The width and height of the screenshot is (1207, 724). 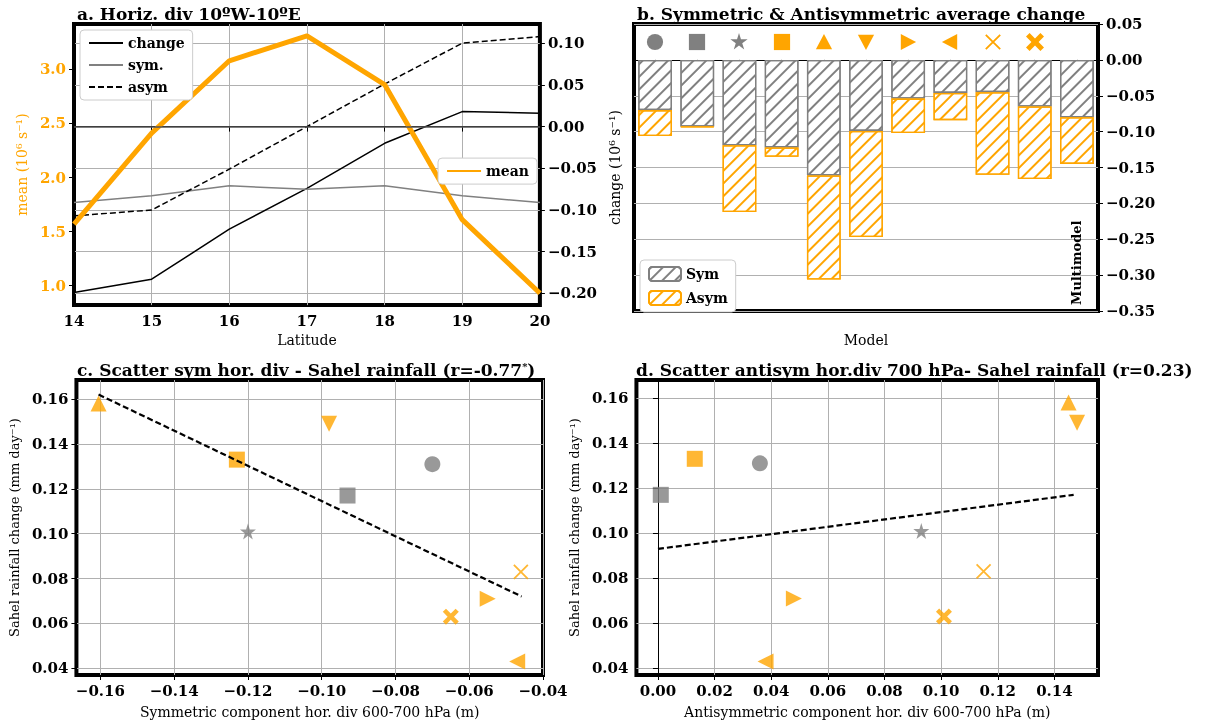 I want to click on chart-title: b. Symmetric & Antisymmetric average change, so click(x=861, y=13).